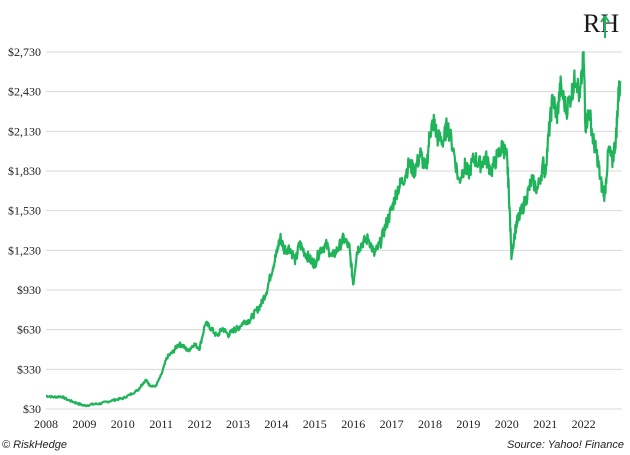 Image resolution: width=630 pixels, height=455 pixels. I want to click on x-tick-label: 2019, so click(468, 424).